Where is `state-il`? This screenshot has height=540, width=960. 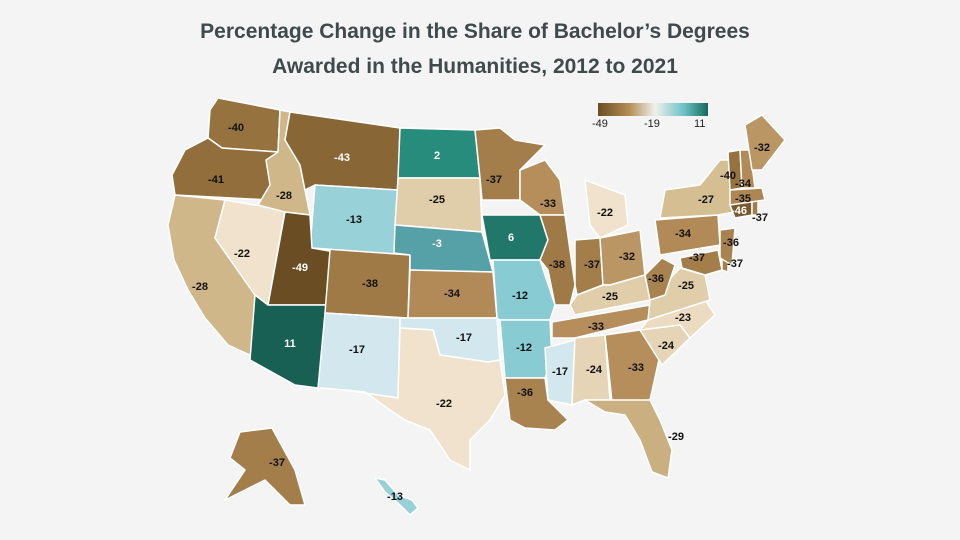 state-il is located at coordinates (557, 260).